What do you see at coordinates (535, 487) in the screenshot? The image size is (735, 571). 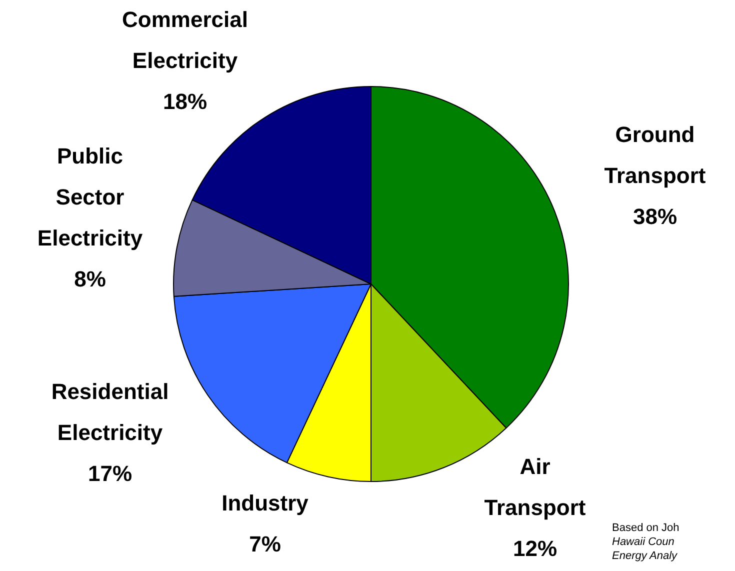 I see `slice-label: Air Transport` at bounding box center [535, 487].